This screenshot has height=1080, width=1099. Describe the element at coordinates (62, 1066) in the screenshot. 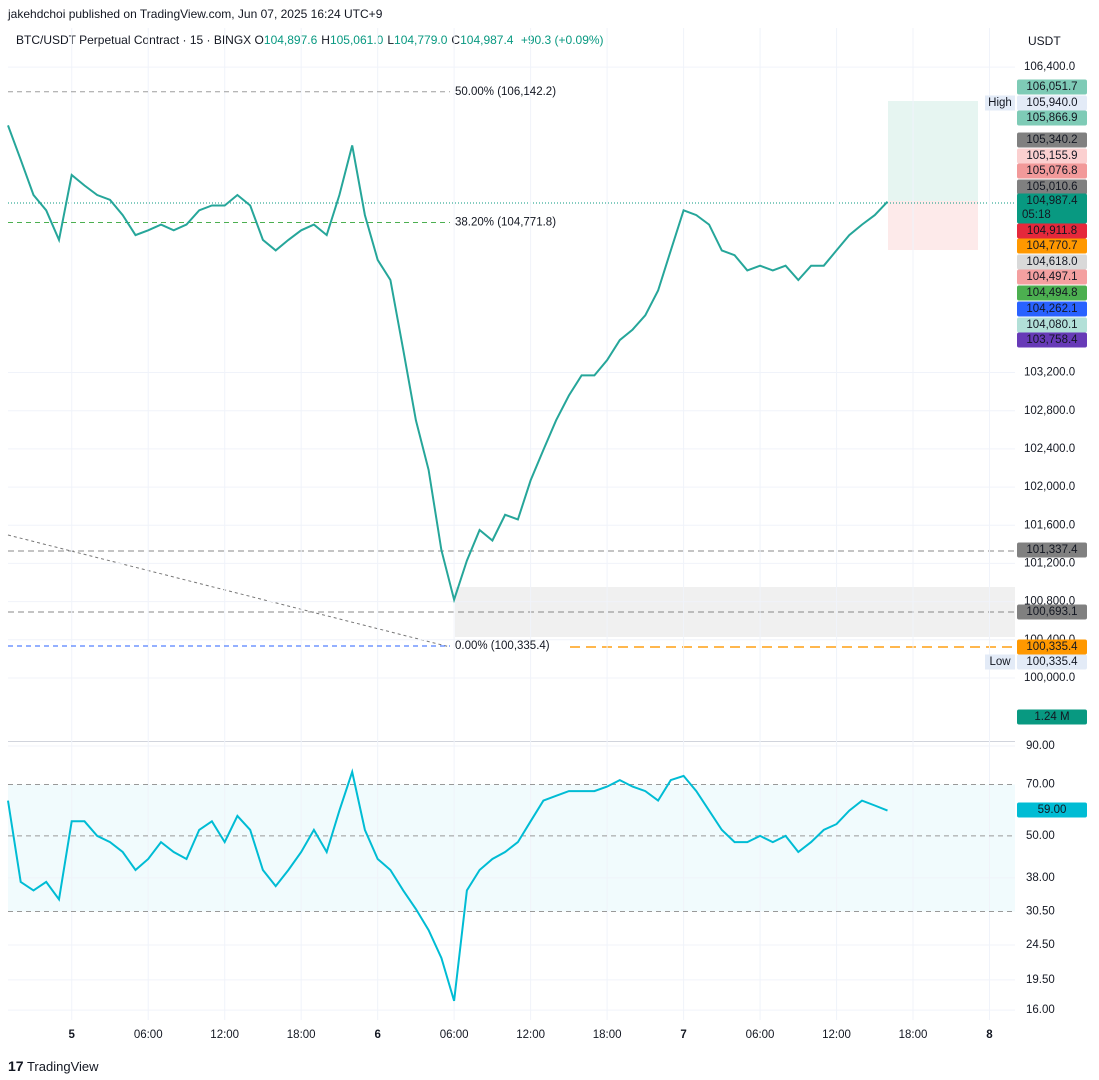

I see `brand-name: TradingView` at that location.